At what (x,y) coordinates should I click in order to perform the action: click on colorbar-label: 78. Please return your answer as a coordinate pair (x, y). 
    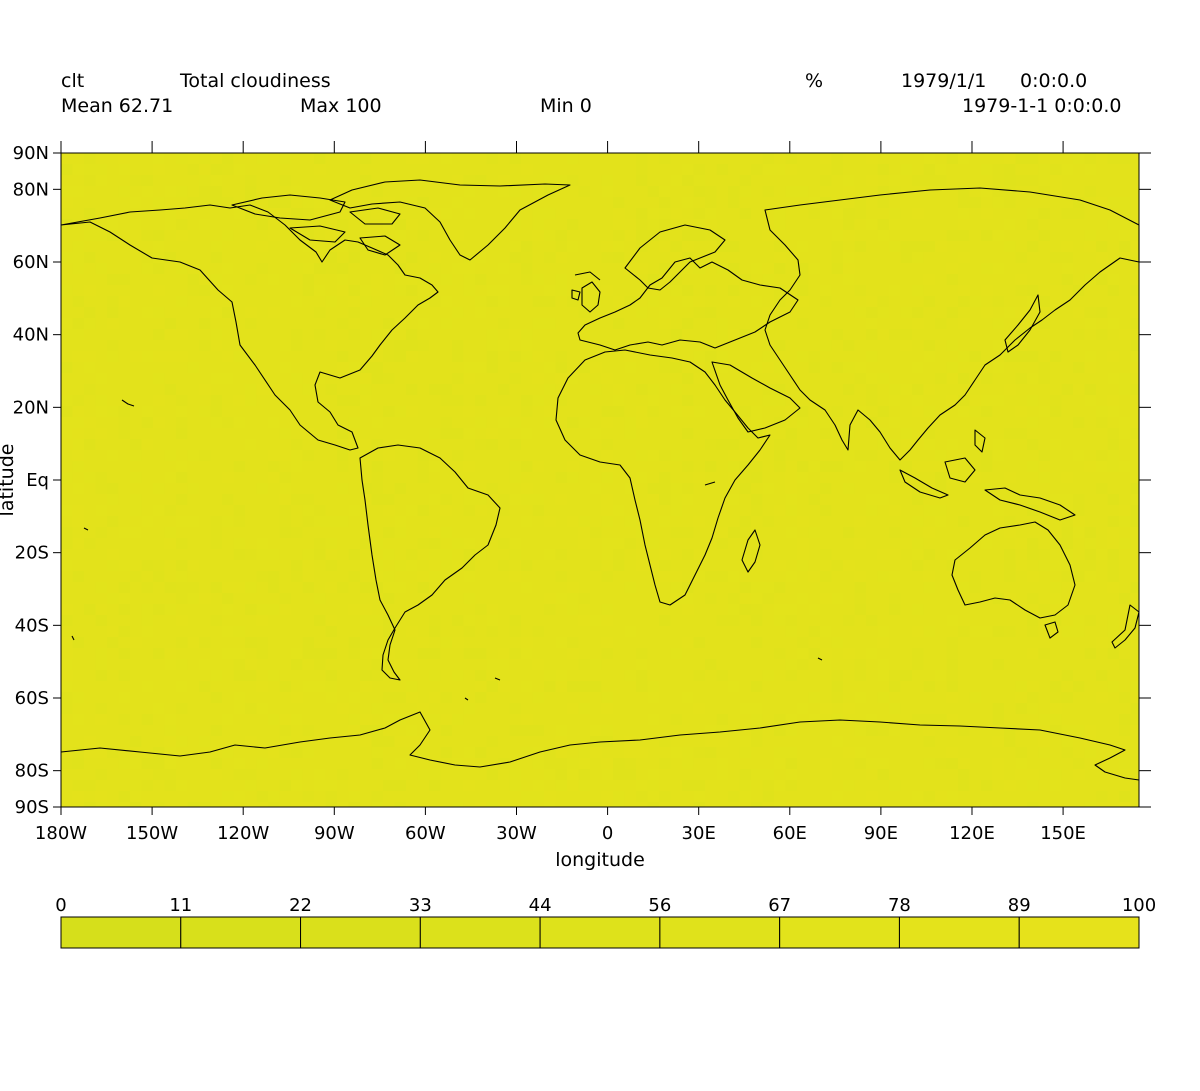
    Looking at the image, I should click on (899, 905).